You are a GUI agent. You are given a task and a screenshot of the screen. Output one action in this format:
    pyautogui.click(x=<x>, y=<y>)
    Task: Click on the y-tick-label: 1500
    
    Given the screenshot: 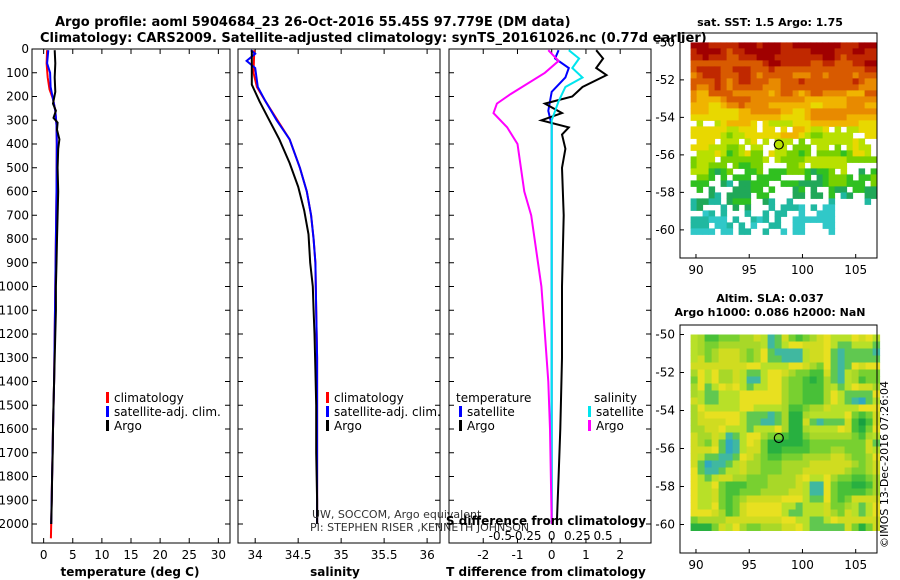 What is the action you would take?
    pyautogui.click(x=14, y=405)
    